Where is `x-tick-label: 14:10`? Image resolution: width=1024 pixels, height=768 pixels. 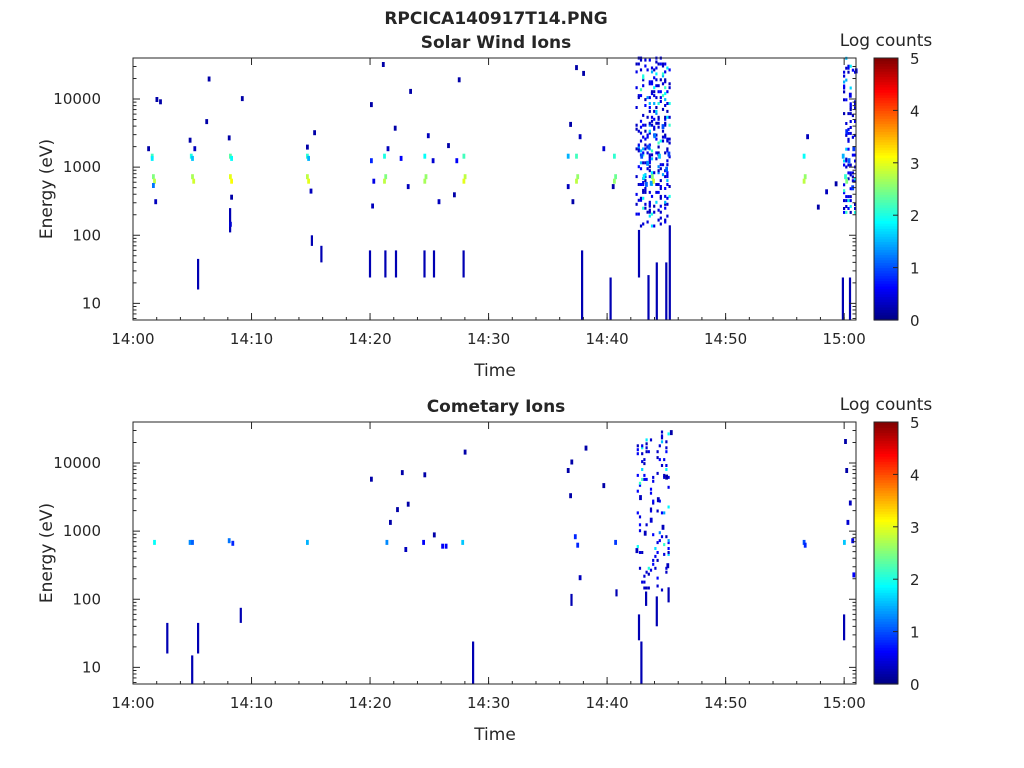
x-tick-label: 14:10 is located at coordinates (251, 703).